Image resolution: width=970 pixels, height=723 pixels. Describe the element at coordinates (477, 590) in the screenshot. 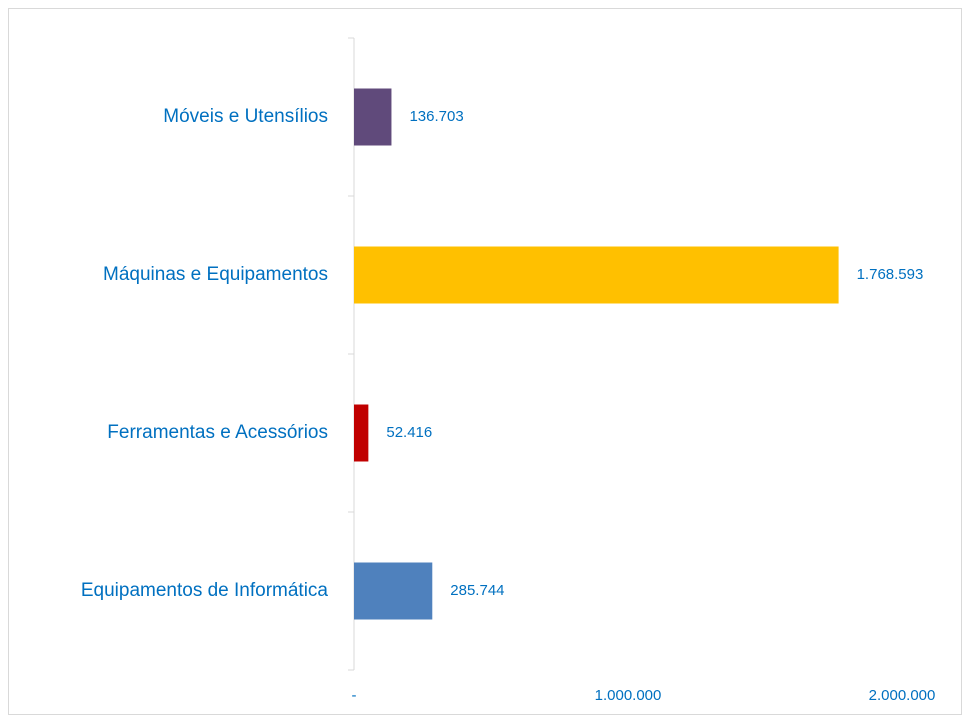

I see `value-label: 285.744` at that location.